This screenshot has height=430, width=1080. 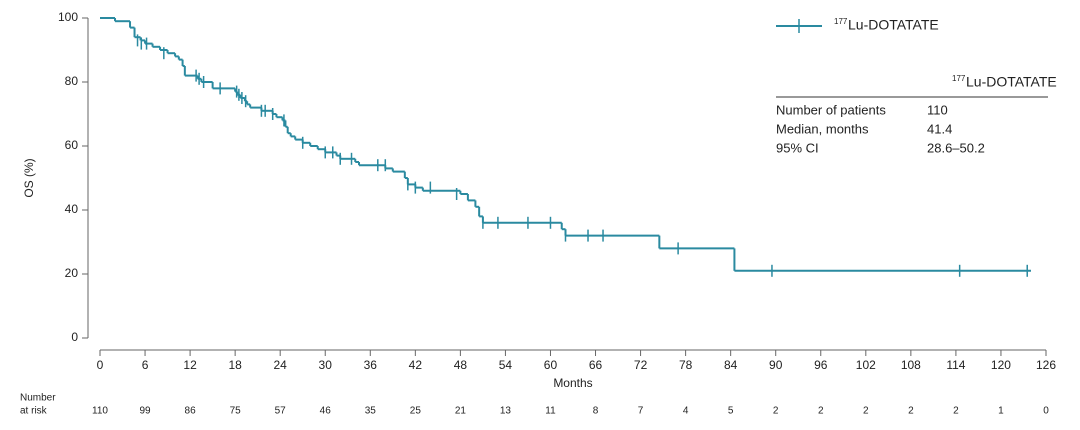 What do you see at coordinates (841, 21) in the screenshot?
I see `legend-superscript: 177` at bounding box center [841, 21].